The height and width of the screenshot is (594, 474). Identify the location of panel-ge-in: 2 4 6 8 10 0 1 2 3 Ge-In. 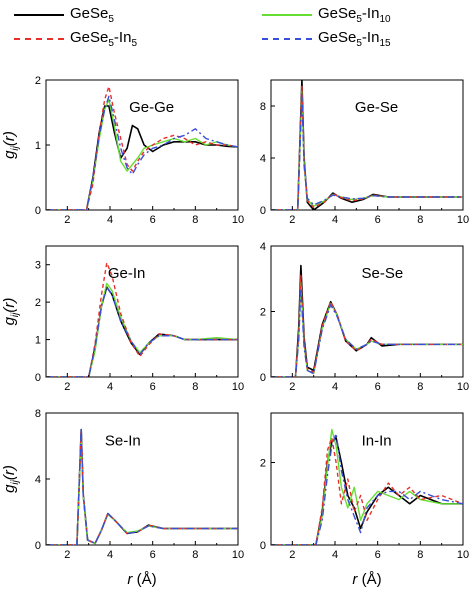
(139, 319).